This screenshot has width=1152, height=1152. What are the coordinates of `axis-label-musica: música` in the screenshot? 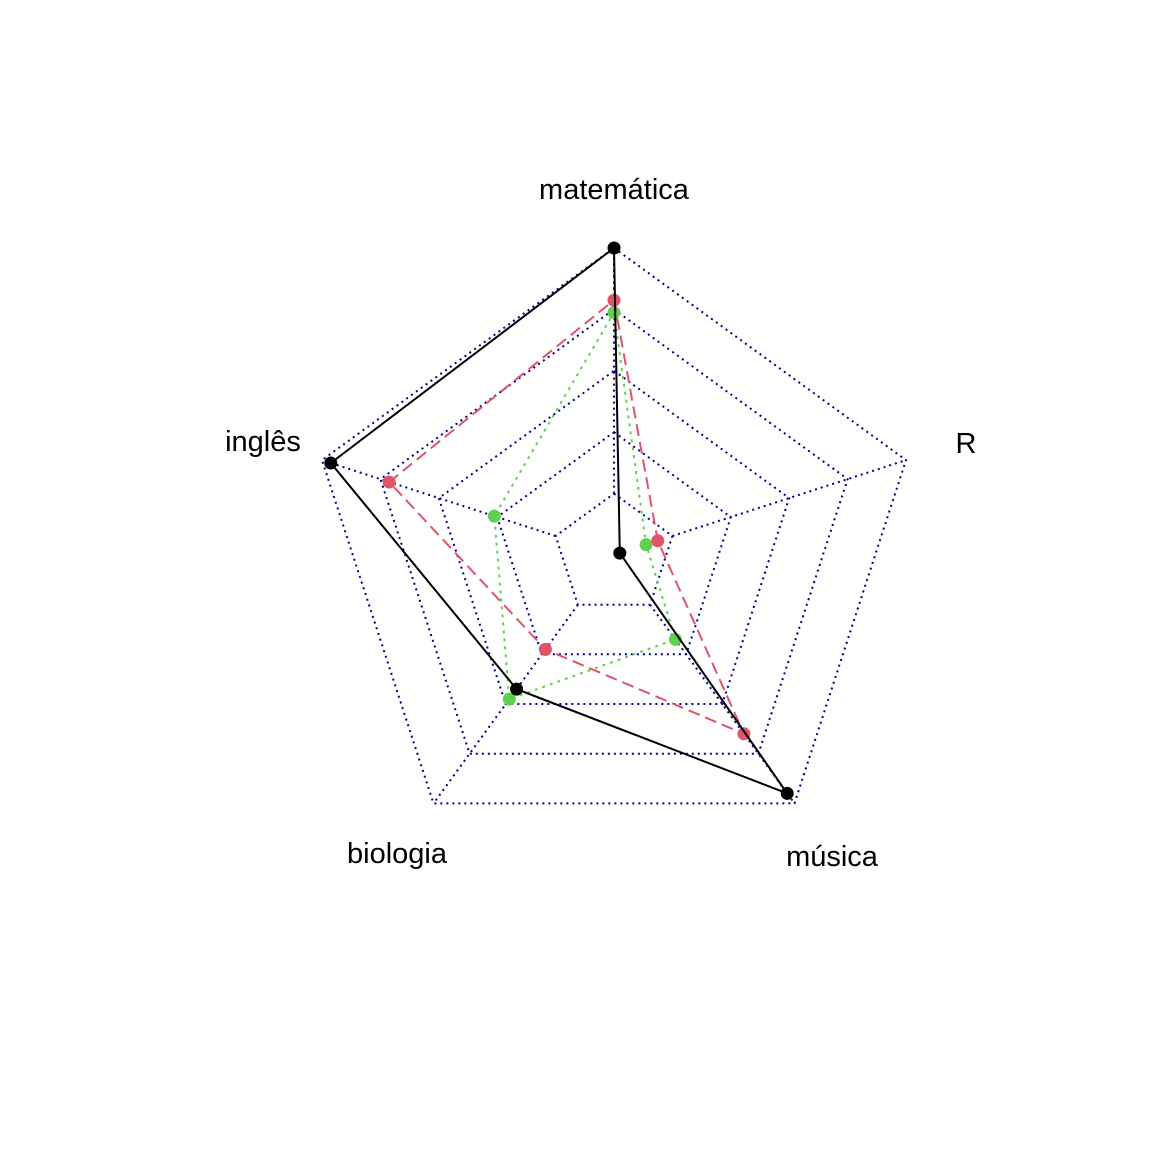 It's located at (832, 857).